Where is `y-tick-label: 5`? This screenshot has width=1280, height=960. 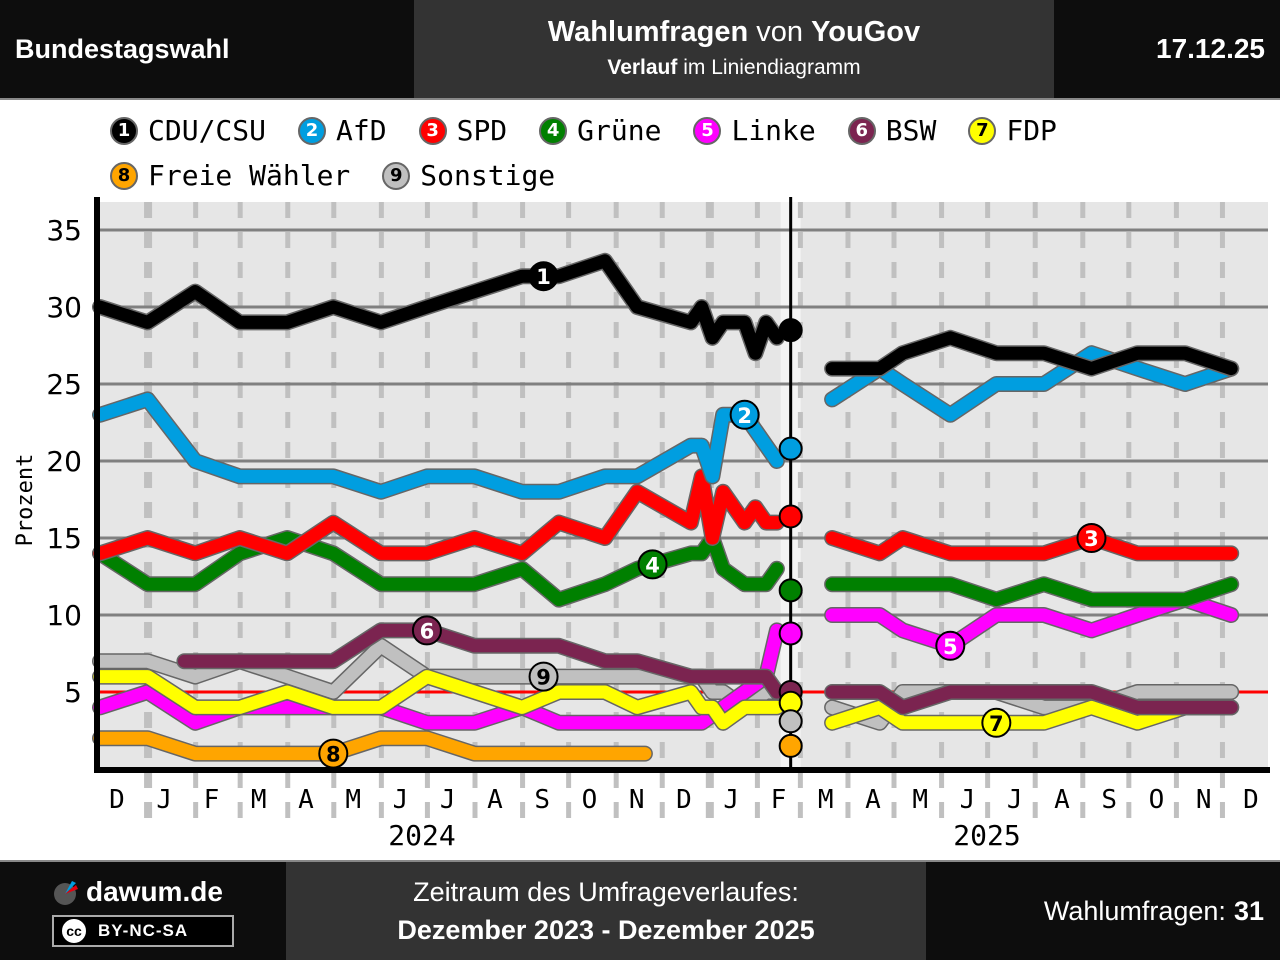 y-tick-label: 5 is located at coordinates (73, 692).